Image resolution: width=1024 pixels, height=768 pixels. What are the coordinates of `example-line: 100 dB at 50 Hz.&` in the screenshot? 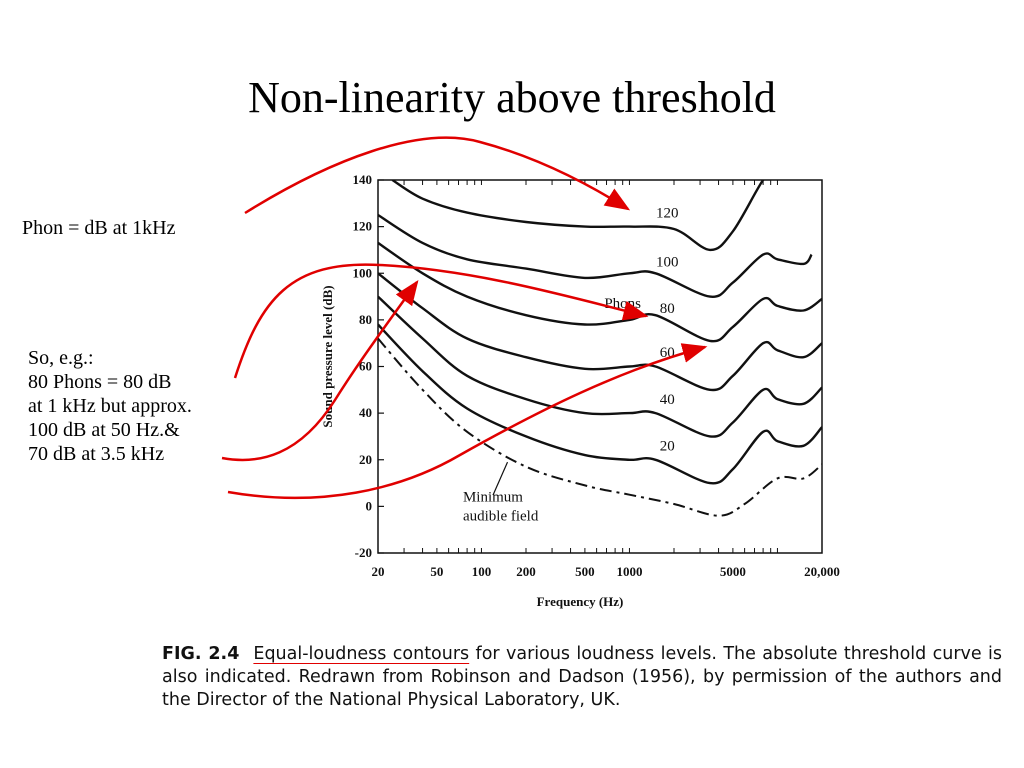 It's located at (104, 430).